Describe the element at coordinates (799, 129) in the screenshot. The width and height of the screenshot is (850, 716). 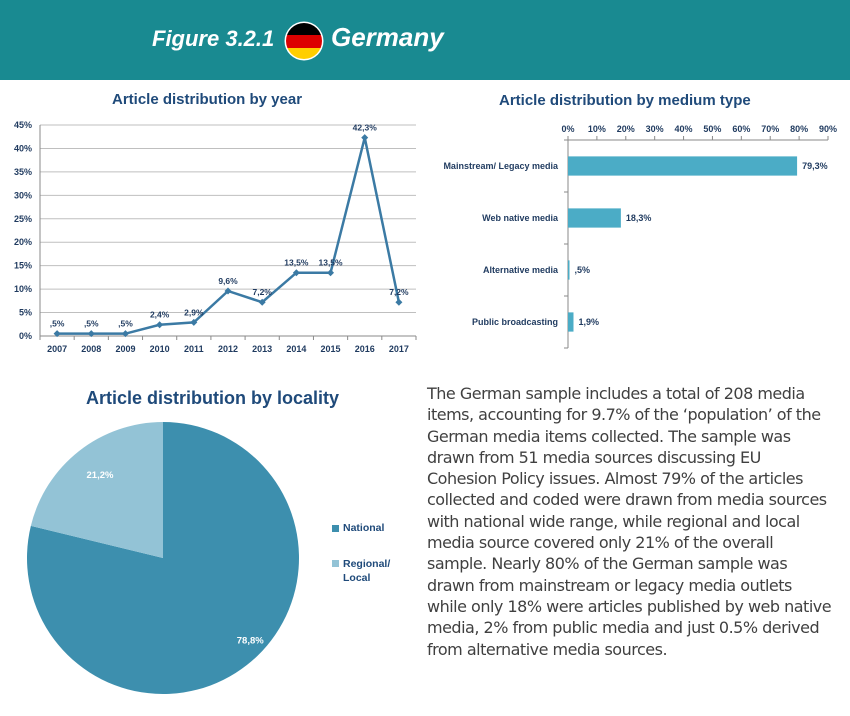
I see `x-tick-label: 80%` at that location.